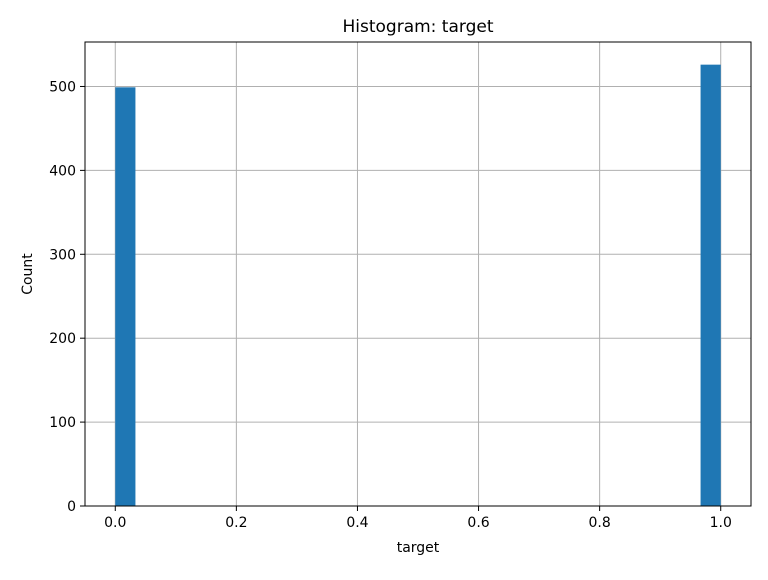  Describe the element at coordinates (62, 171) in the screenshot. I see `y-tick-label-4: 400` at that location.